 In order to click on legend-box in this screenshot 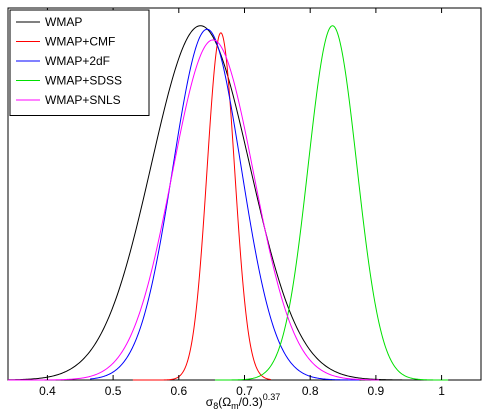, I will do `click(79, 62)`.